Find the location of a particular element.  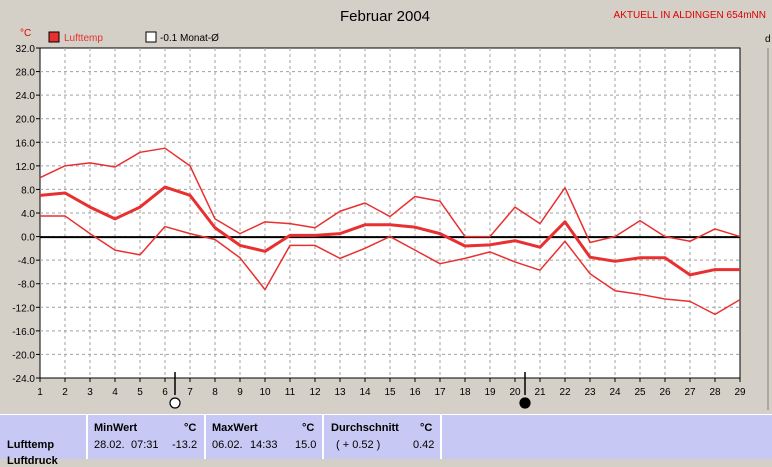

stats-row-label: Lufttemp is located at coordinates (31, 445).